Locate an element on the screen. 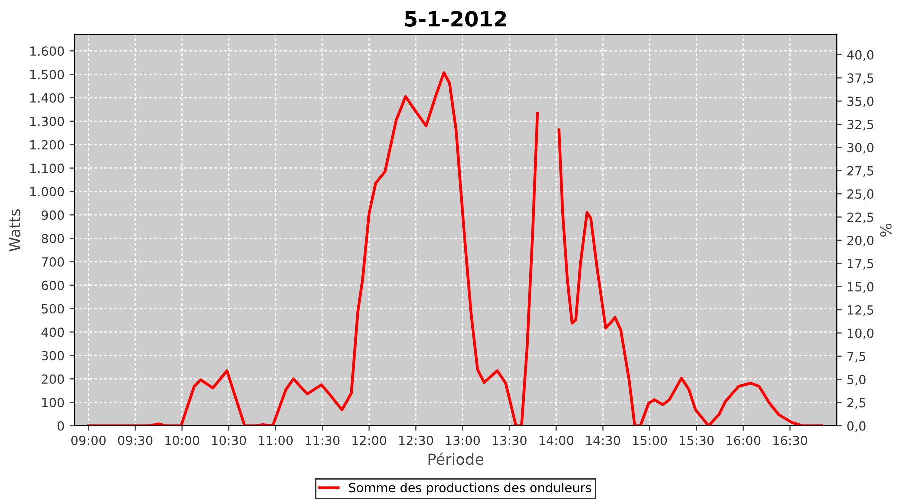 The width and height of the screenshot is (900, 500). y-tick-label: 300 is located at coordinates (53, 356).